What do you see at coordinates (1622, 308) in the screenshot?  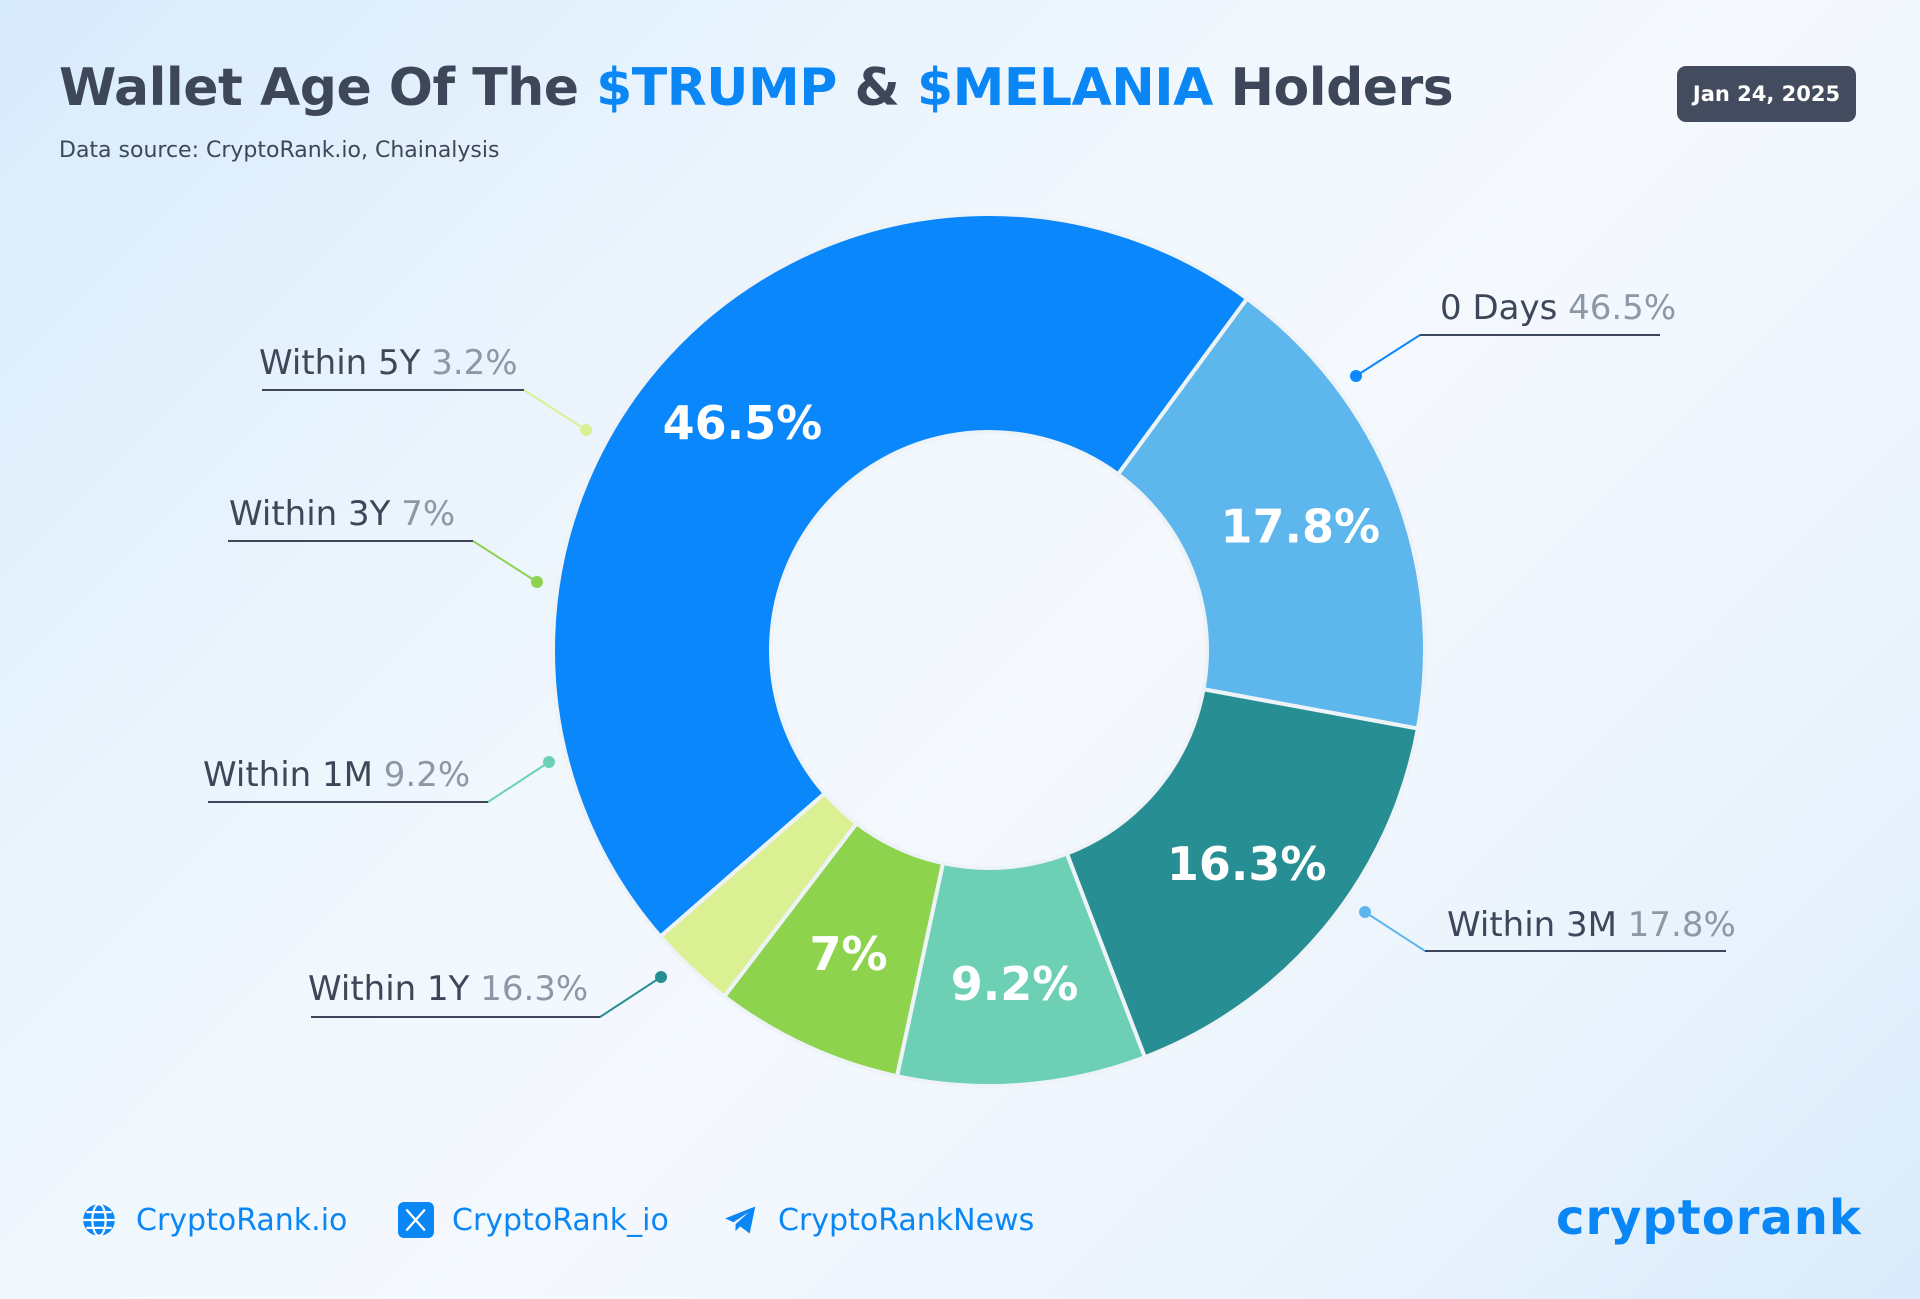 I see `legend-value-0-days: 46.5%` at bounding box center [1622, 308].